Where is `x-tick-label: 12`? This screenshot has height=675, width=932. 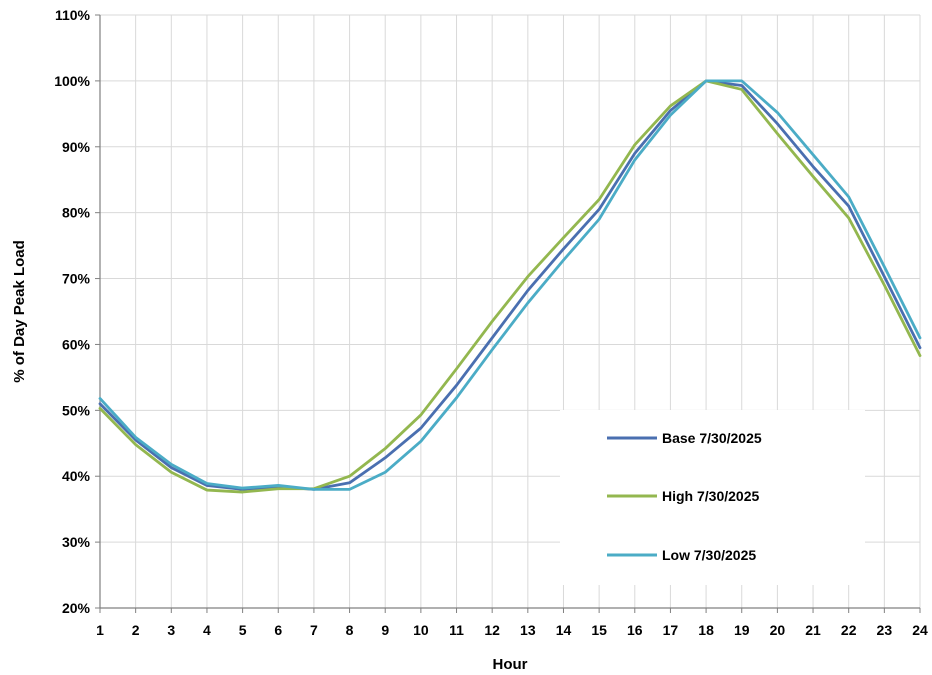 x-tick-label: 12 is located at coordinates (492, 630).